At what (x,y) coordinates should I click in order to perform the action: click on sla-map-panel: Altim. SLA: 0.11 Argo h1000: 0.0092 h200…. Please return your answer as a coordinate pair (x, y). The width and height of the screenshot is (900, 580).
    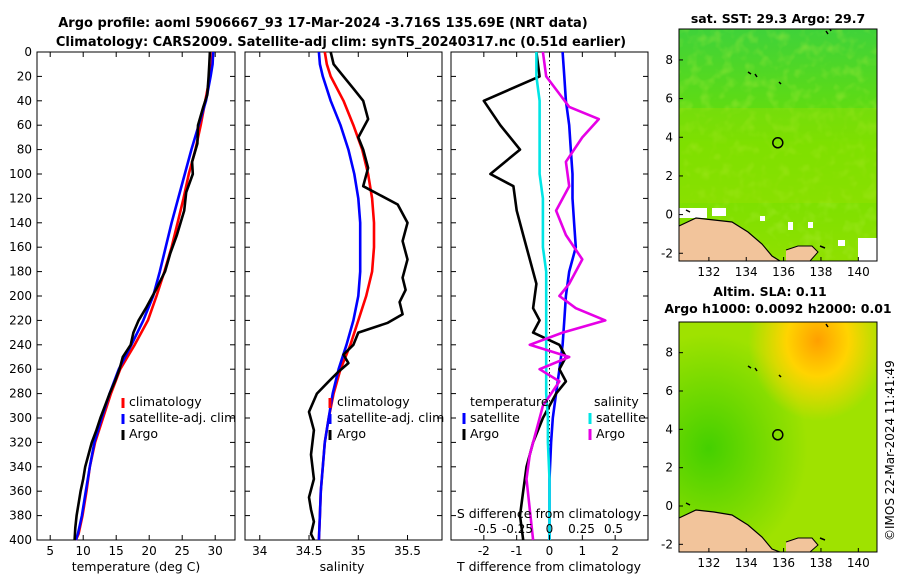
    Looking at the image, I should click on (776, 427).